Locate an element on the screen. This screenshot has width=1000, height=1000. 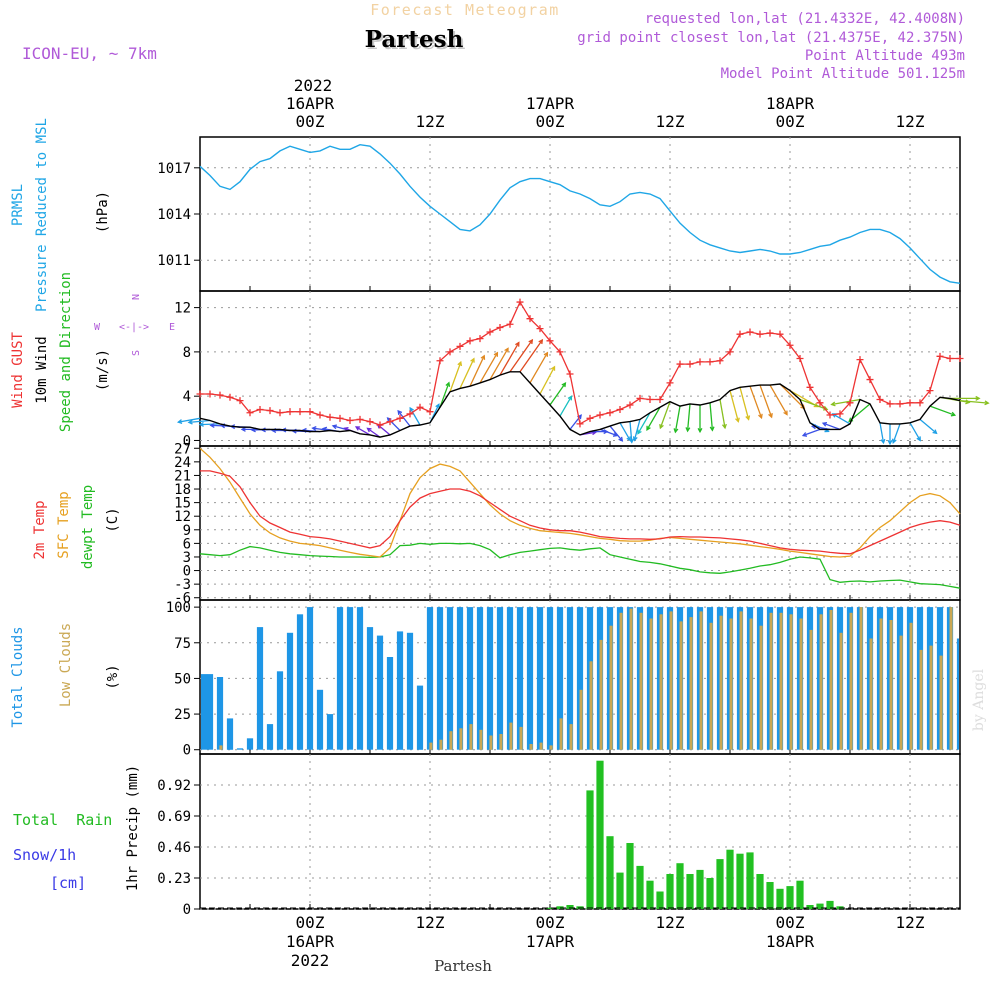
wind-speed-line is located at coordinates (580, 404).